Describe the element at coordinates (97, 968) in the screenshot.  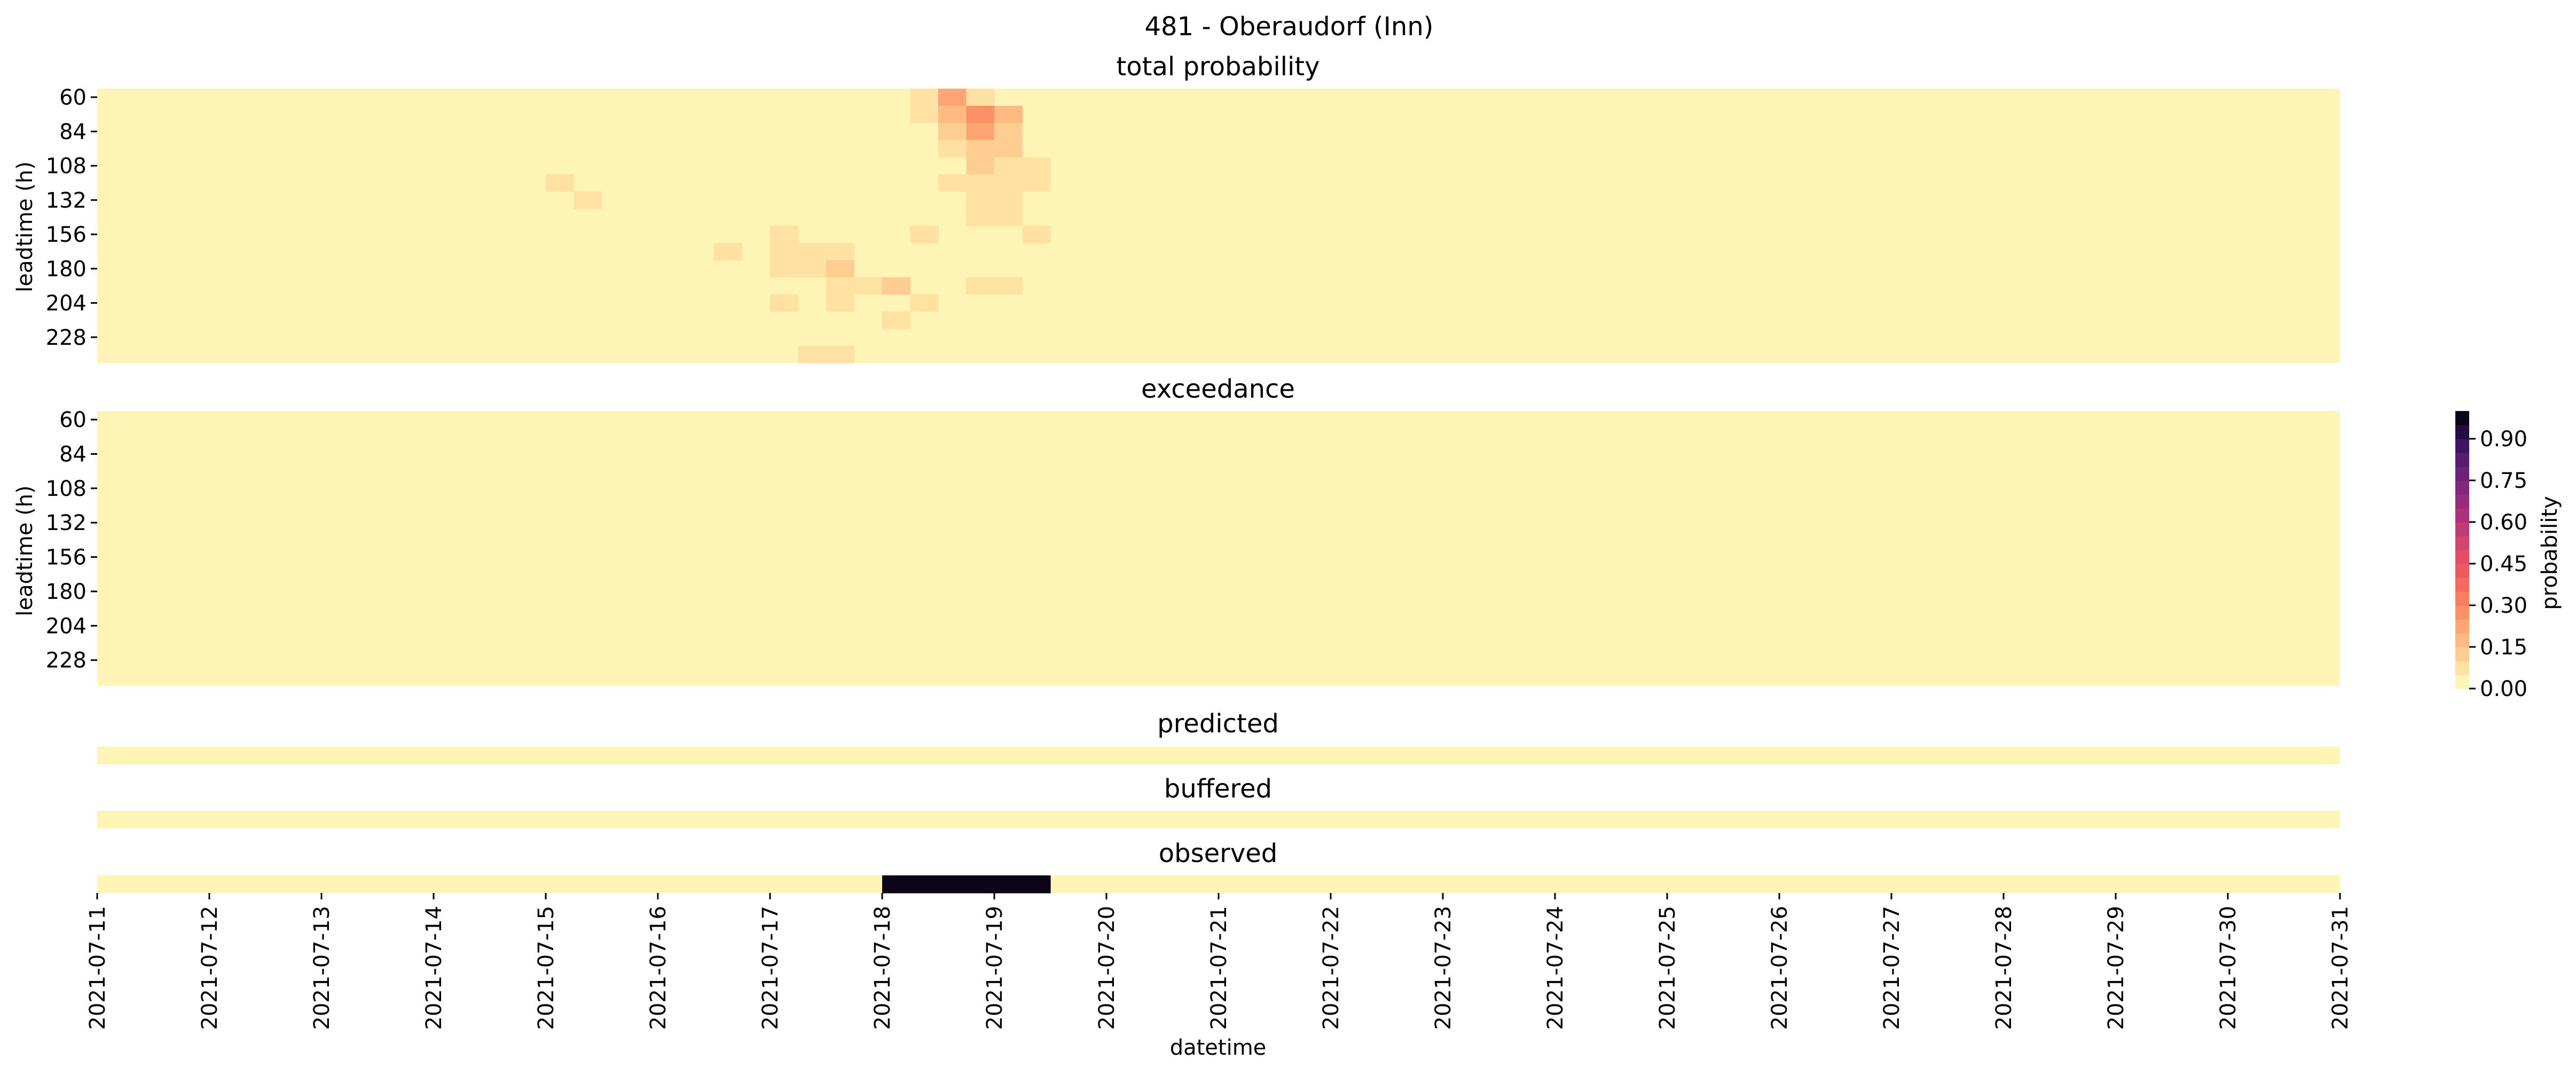
I see `x-tick-label: 2021-07-11` at that location.